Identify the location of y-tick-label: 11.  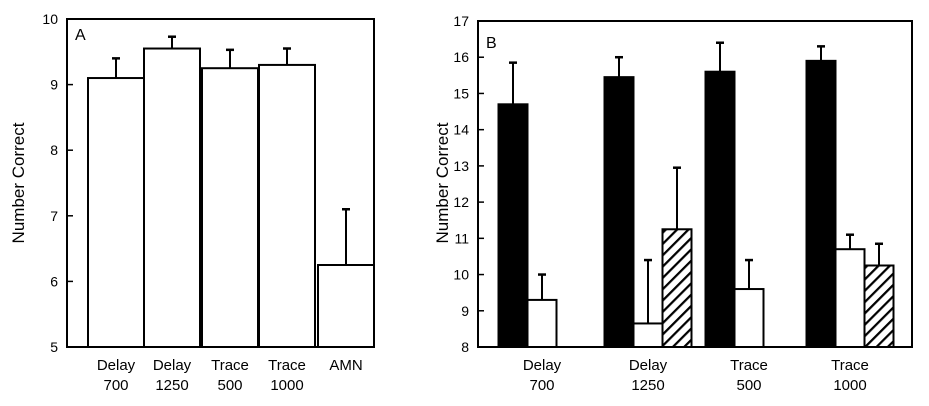
(461, 238).